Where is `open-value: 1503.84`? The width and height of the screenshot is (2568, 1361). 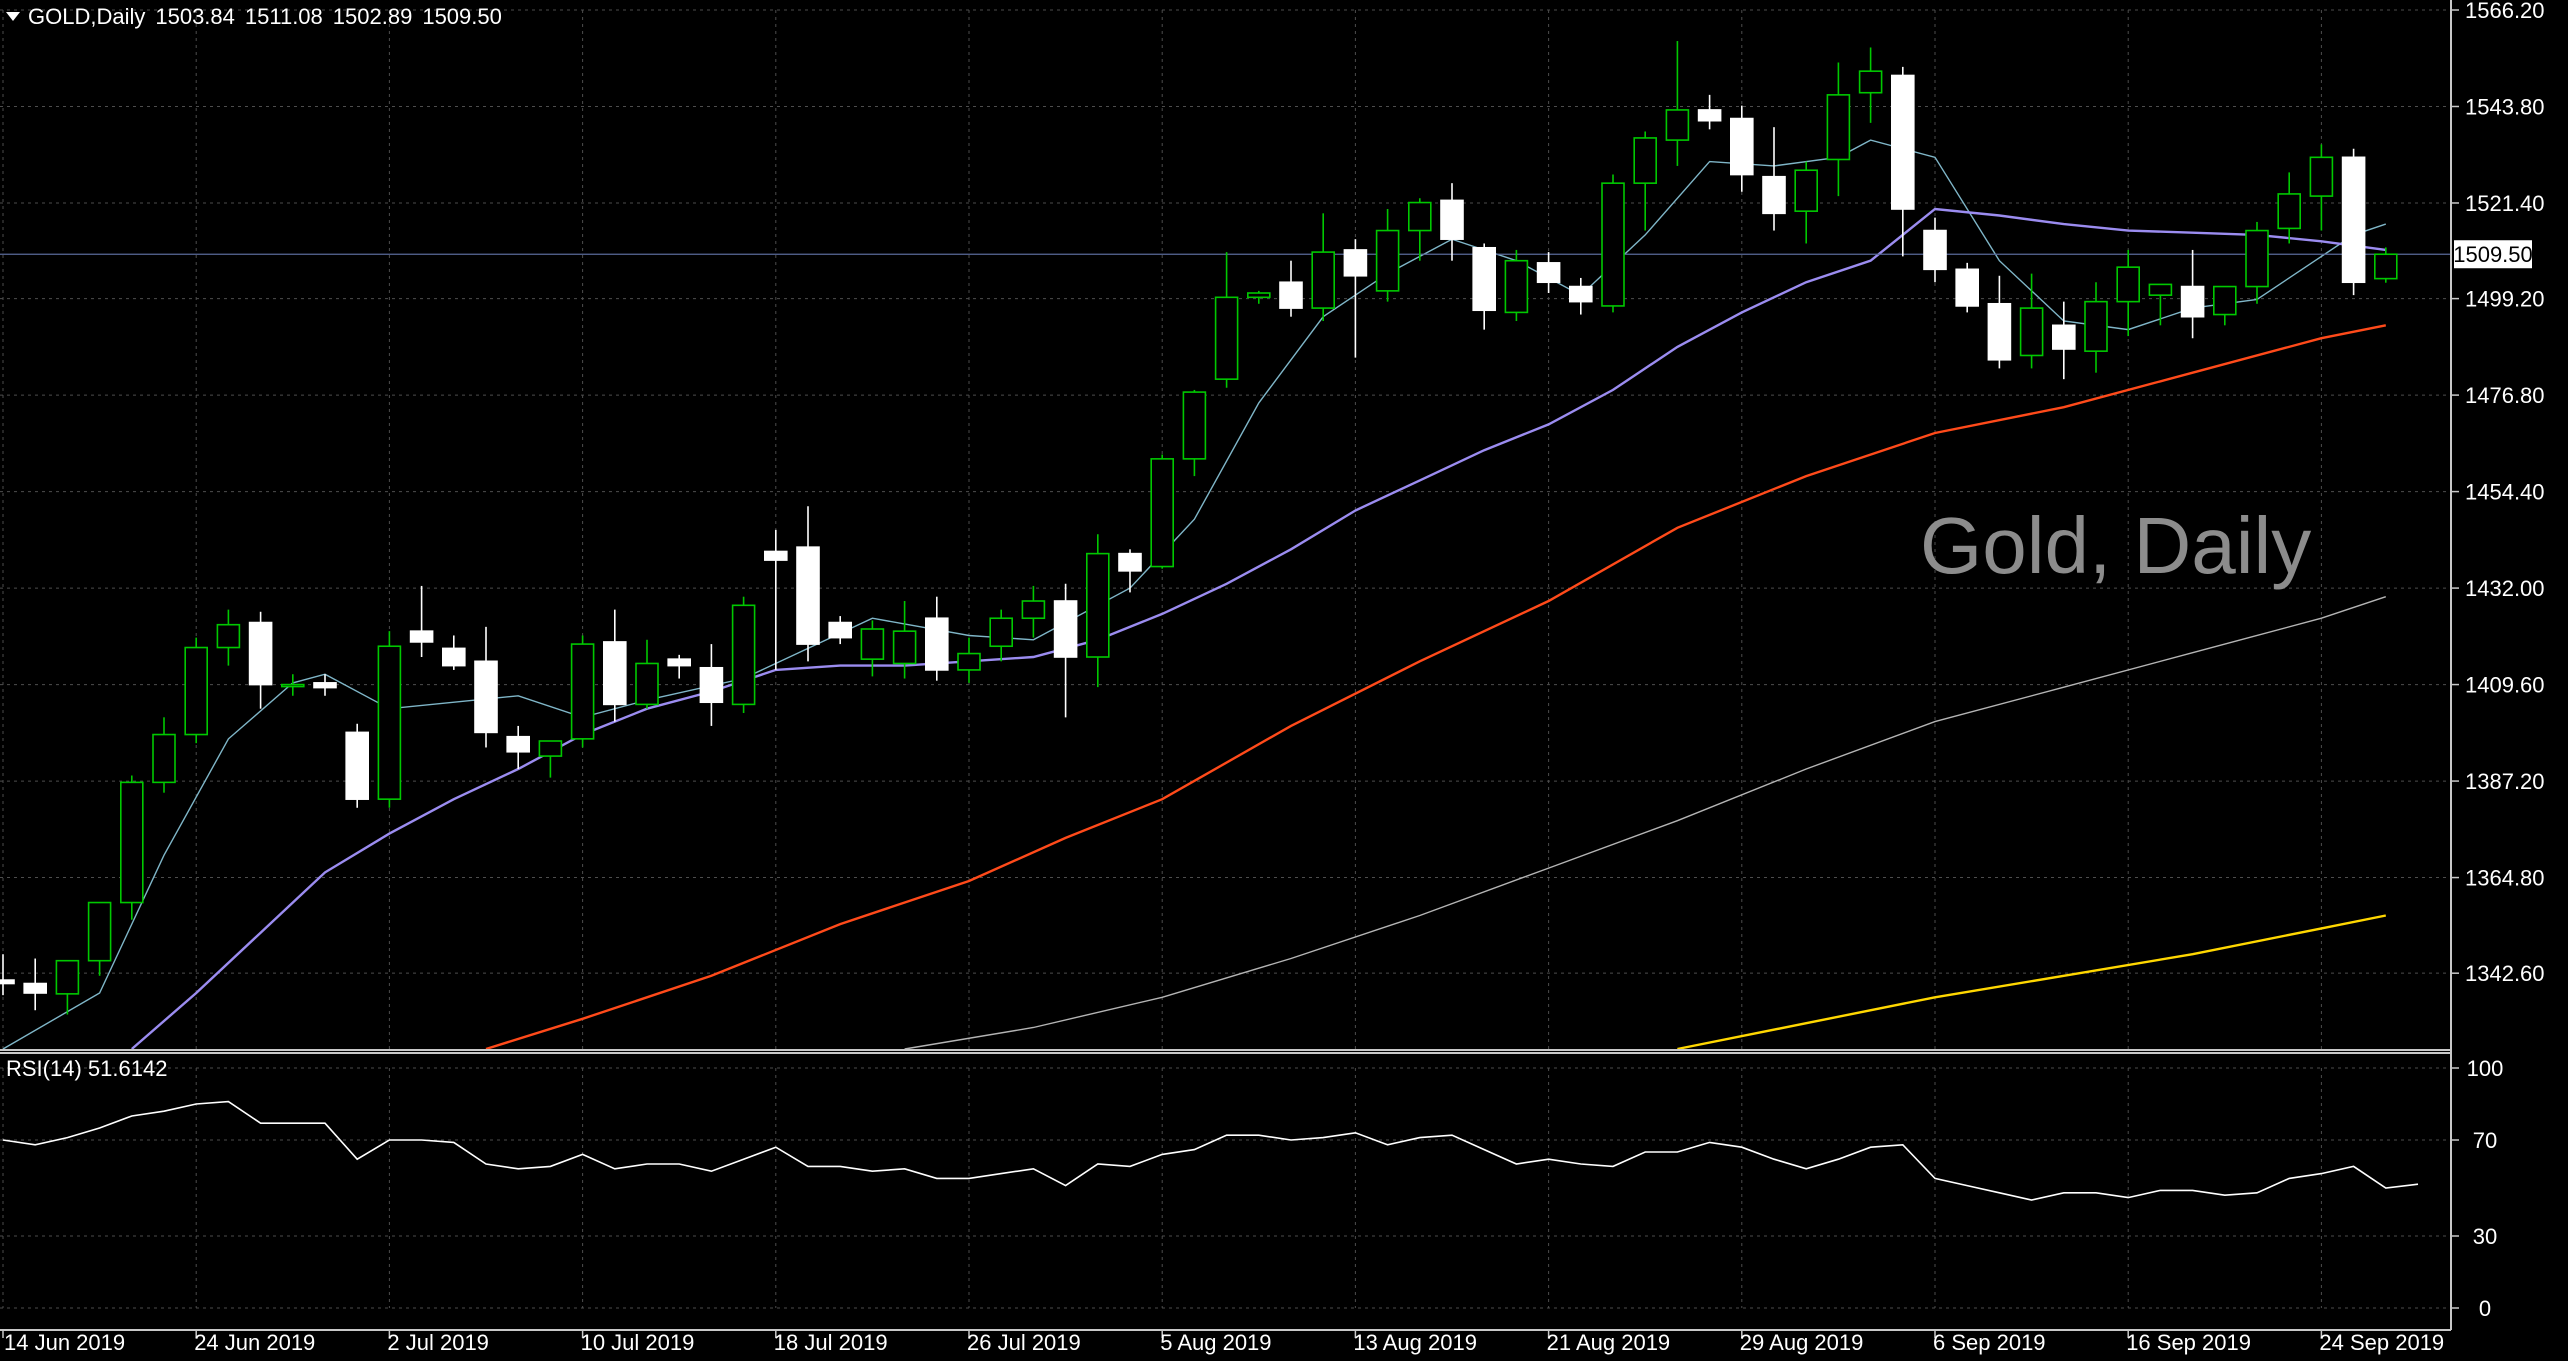 open-value: 1503.84 is located at coordinates (195, 16).